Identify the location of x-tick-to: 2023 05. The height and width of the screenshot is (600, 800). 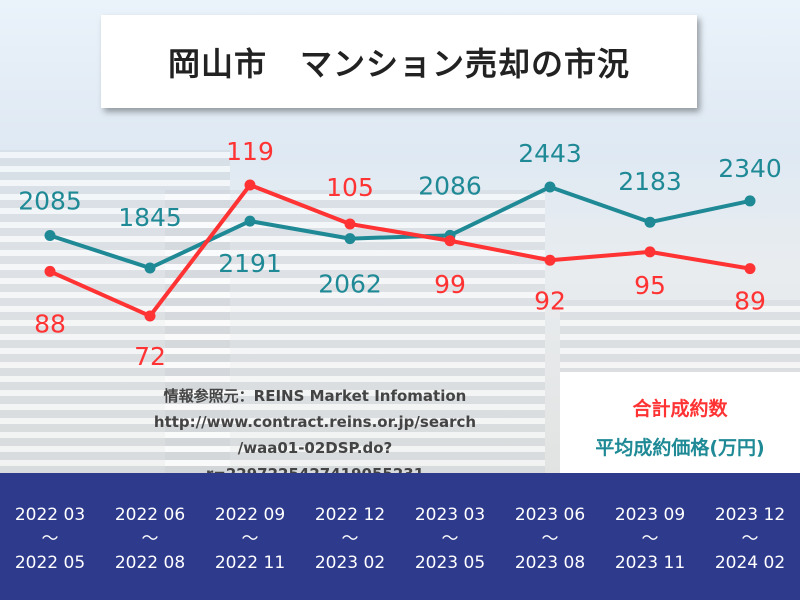
(450, 563).